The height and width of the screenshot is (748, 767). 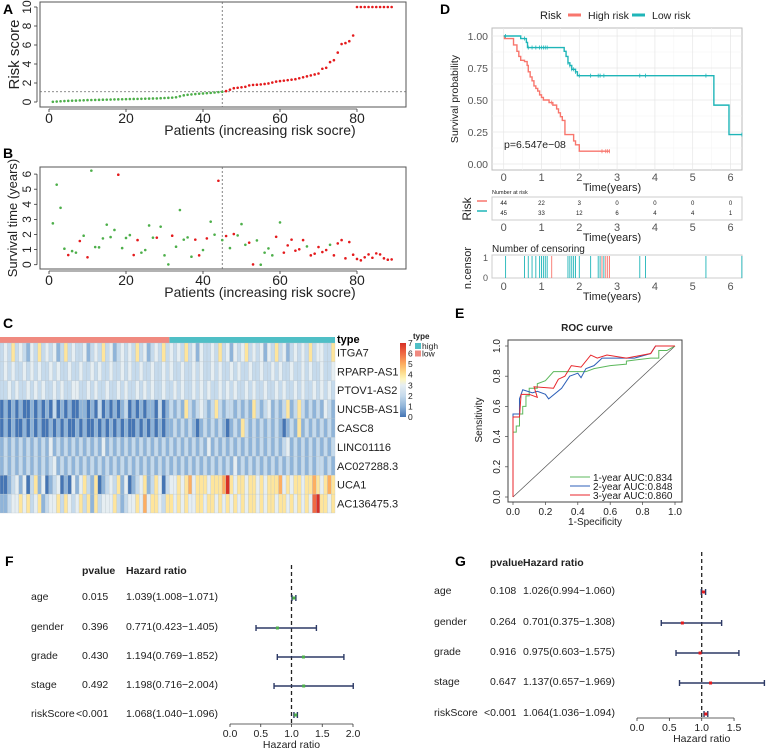 I want to click on row-hazard-ratio: 1.137(0.657−1.969), so click(x=569, y=682).